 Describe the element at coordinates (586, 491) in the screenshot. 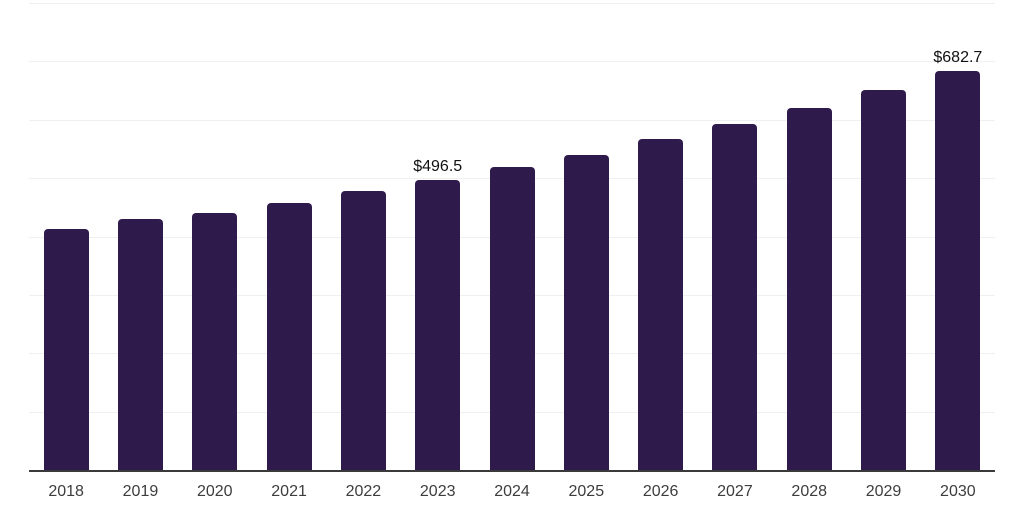

I see `x-tick-2025: 2025` at that location.